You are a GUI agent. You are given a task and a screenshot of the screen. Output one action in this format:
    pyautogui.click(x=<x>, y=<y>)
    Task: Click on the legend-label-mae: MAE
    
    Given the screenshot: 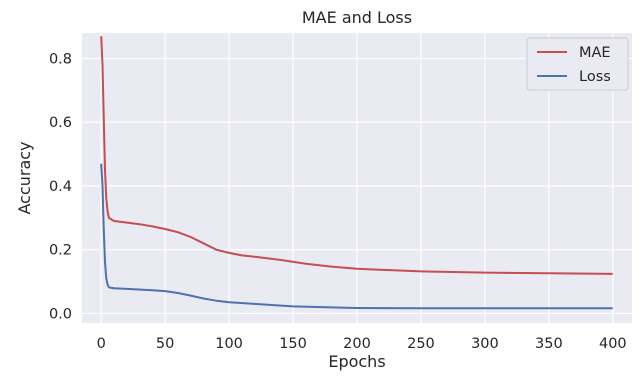 What is the action you would take?
    pyautogui.click(x=595, y=53)
    